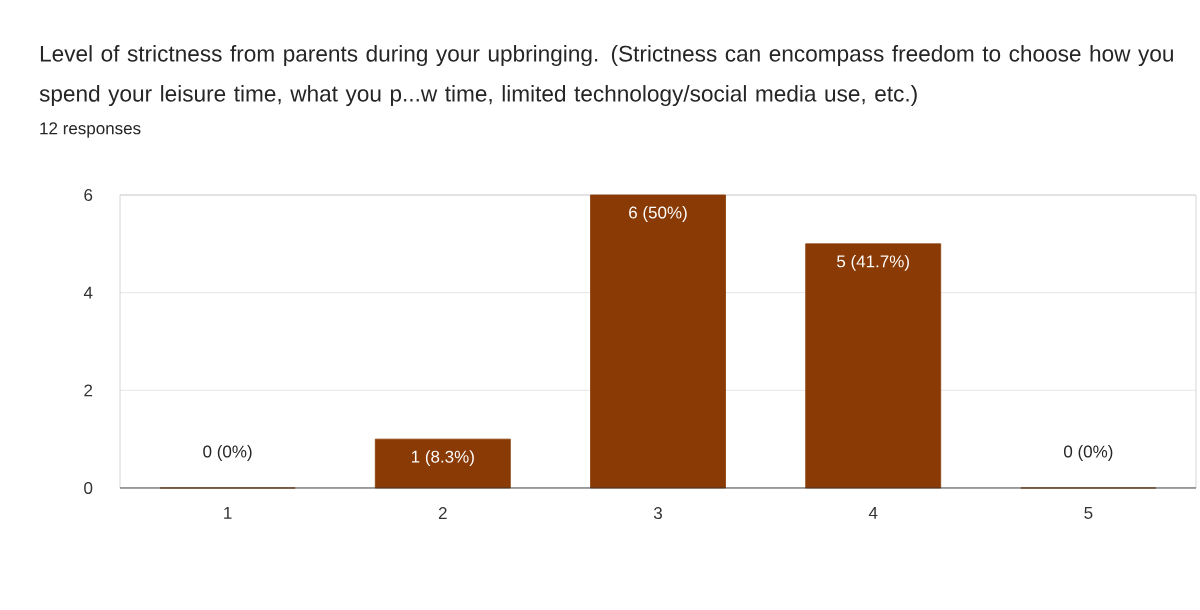 This screenshot has height=610, width=1200. I want to click on data-label: 6 (50%), so click(658, 214).